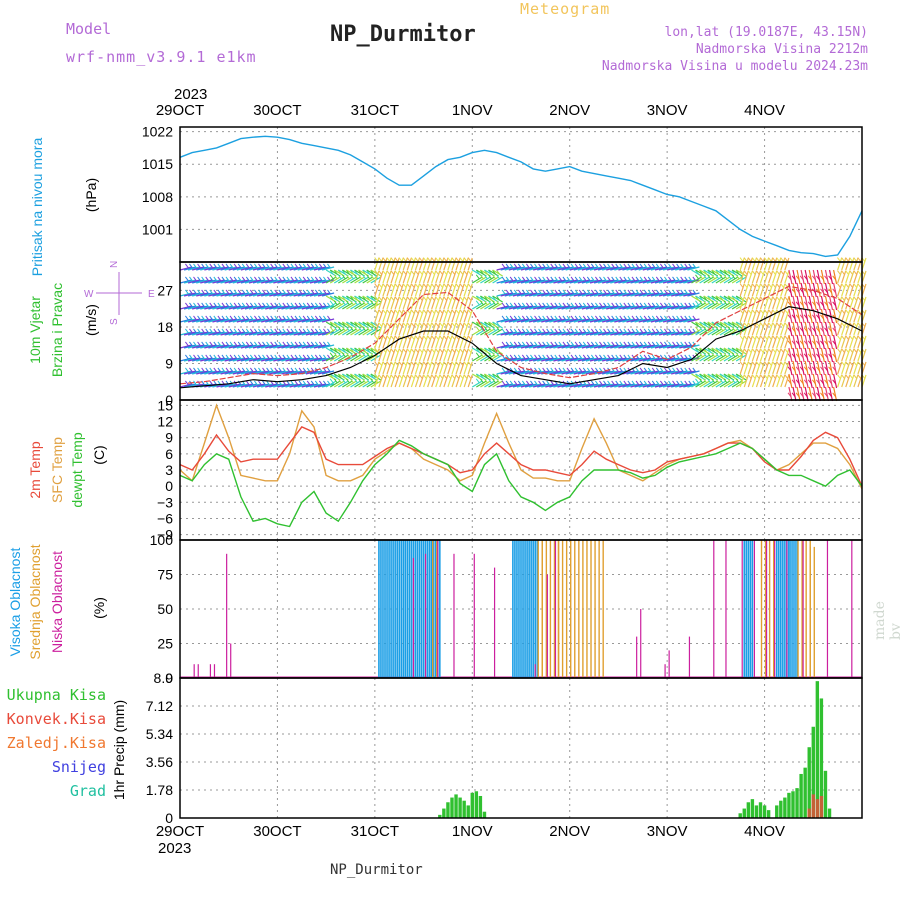  I want to click on pressure-y-tick: 1015, so click(157, 164).